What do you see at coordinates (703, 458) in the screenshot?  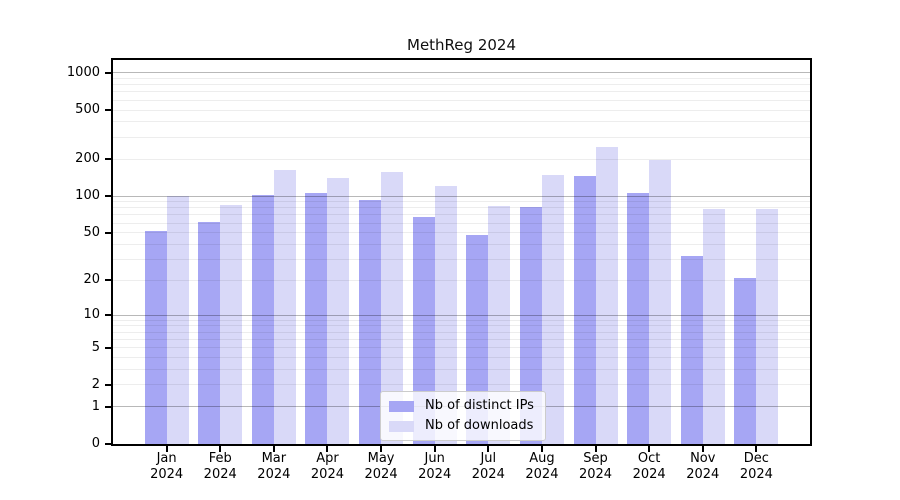 I see `x-tick-label-month: Nov` at bounding box center [703, 458].